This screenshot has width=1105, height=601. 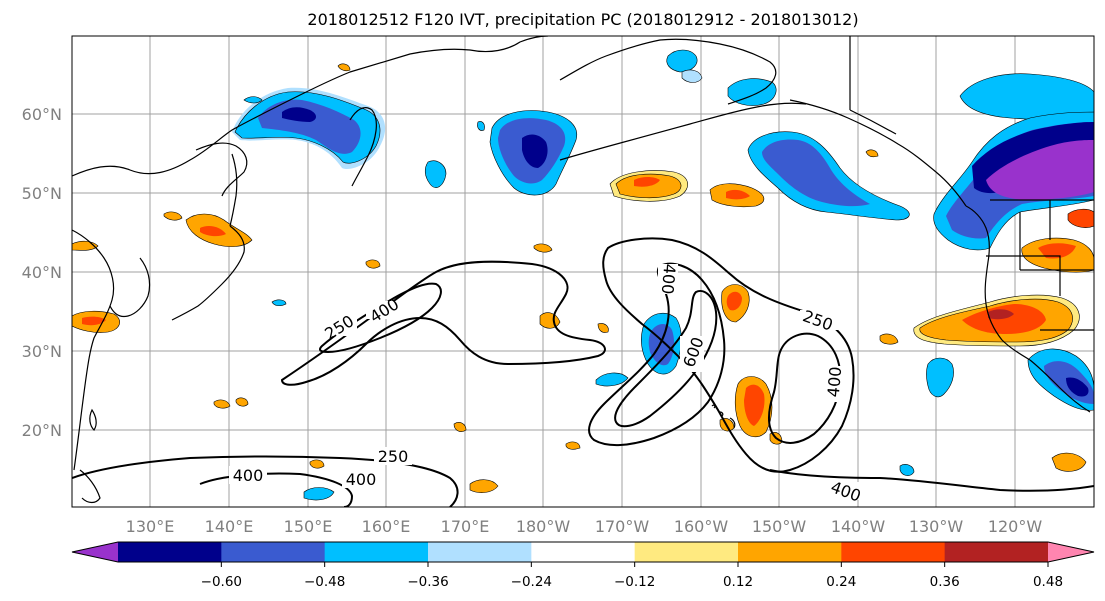 I want to click on coastline-alaska-south, so click(x=878, y=153).